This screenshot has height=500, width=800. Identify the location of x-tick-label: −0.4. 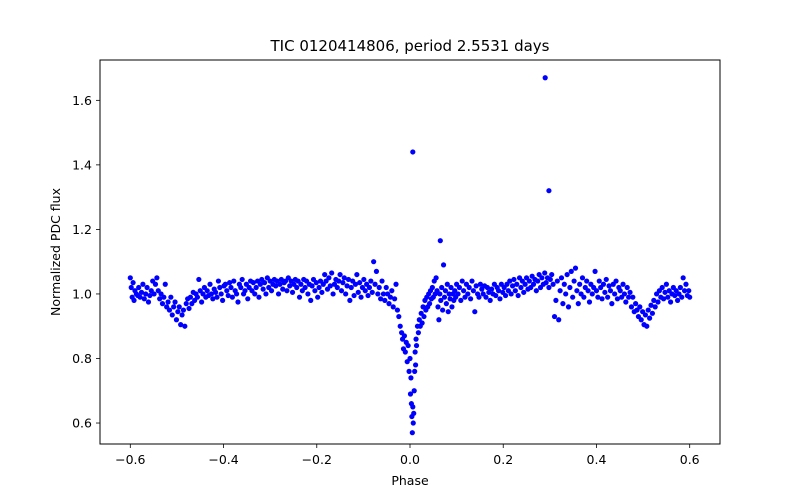
(223, 459).